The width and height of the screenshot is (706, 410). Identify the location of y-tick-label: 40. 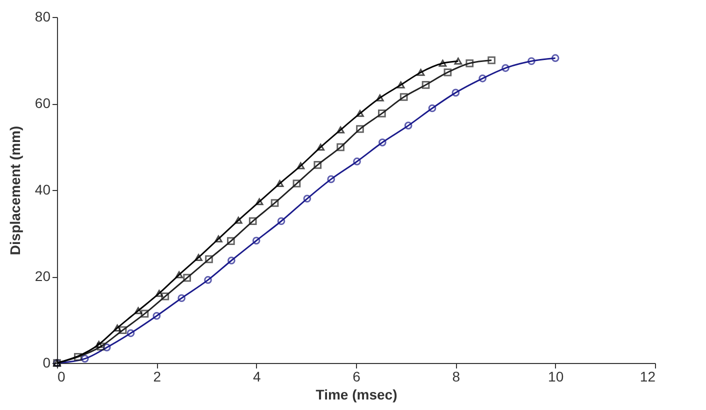
(42, 190).